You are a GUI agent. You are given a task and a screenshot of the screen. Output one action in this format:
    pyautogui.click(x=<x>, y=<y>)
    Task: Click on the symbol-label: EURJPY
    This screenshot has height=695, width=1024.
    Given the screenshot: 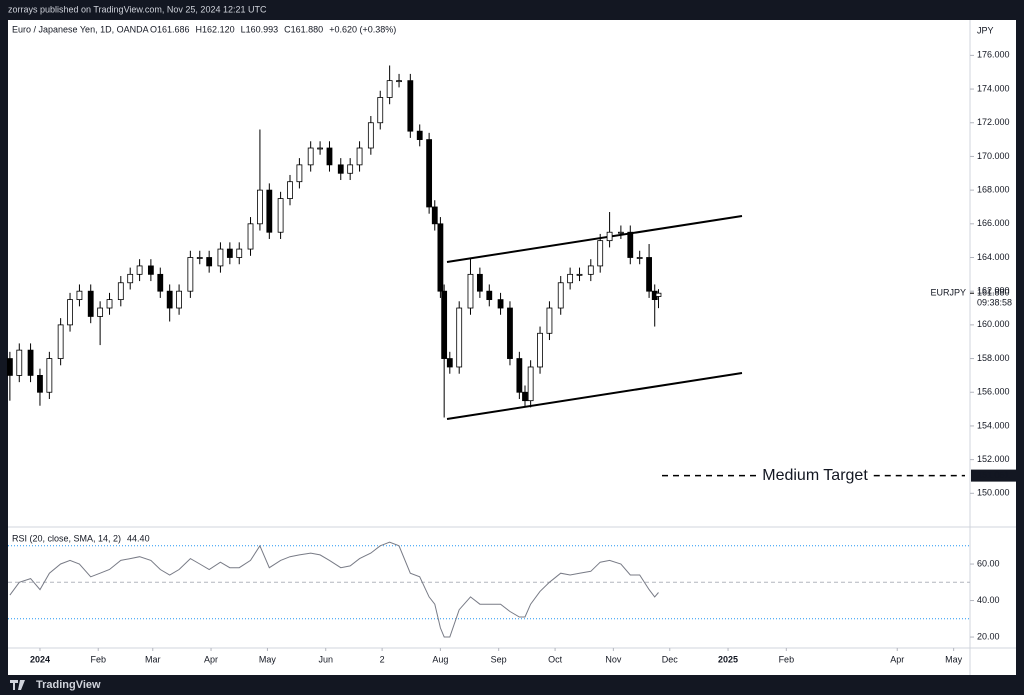 What is the action you would take?
    pyautogui.click(x=948, y=293)
    